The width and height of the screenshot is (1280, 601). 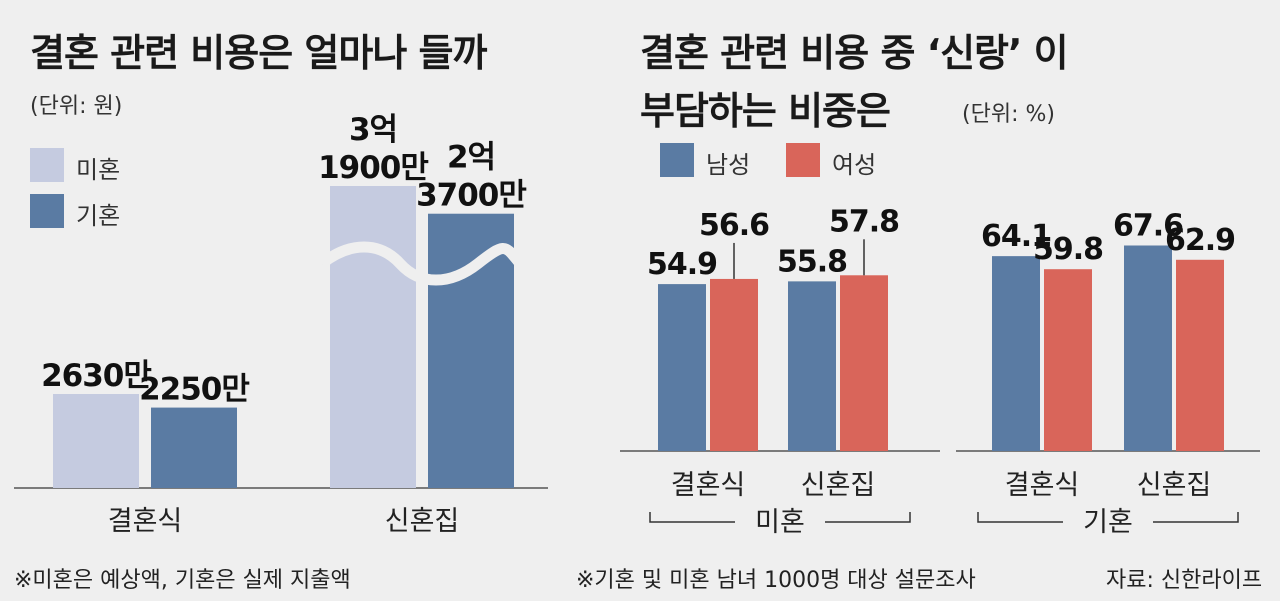 What do you see at coordinates (1016, 236) in the screenshot?
I see `data-label: 64.1` at bounding box center [1016, 236].